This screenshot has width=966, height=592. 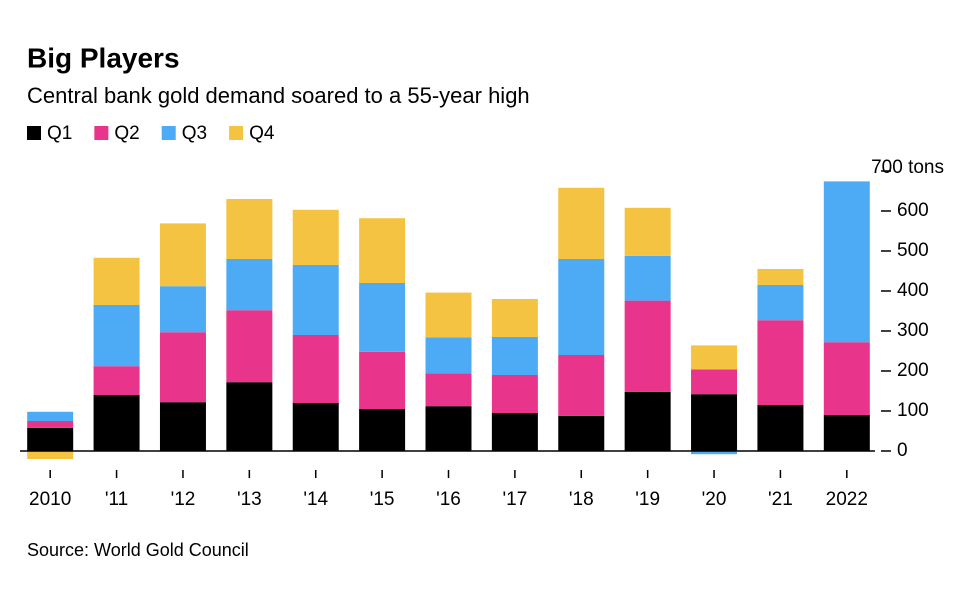 What do you see at coordinates (382, 499) in the screenshot?
I see `x-tick-label: '15` at bounding box center [382, 499].